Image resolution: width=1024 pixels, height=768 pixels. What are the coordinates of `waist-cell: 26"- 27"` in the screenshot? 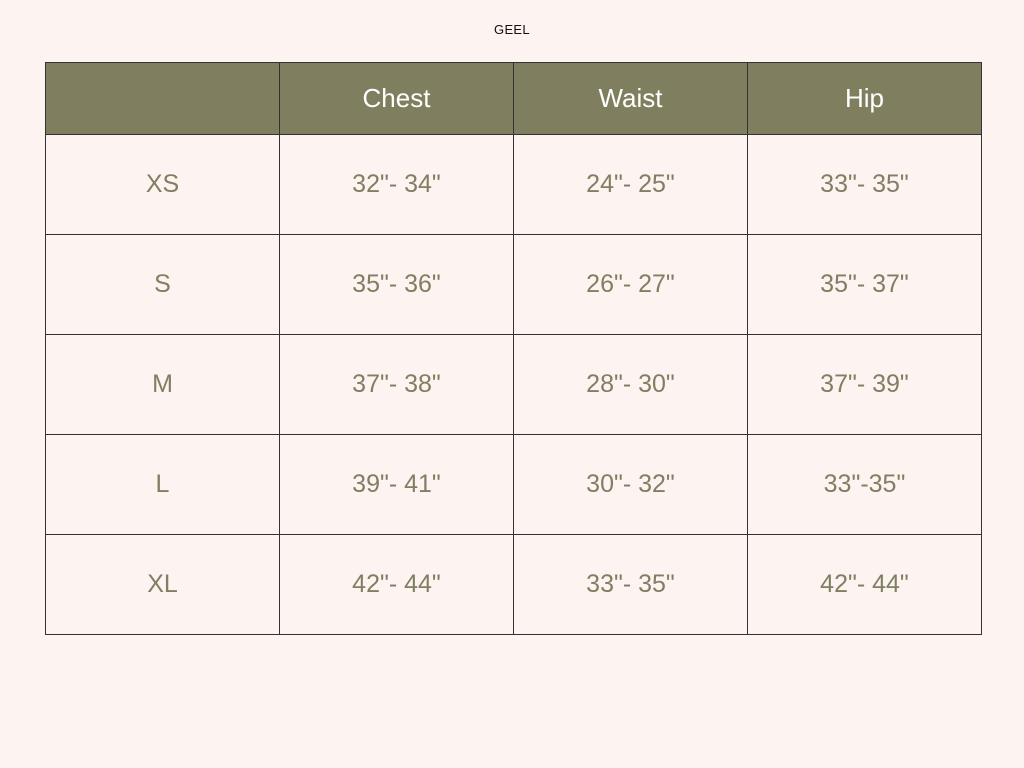 It's located at (630, 284).